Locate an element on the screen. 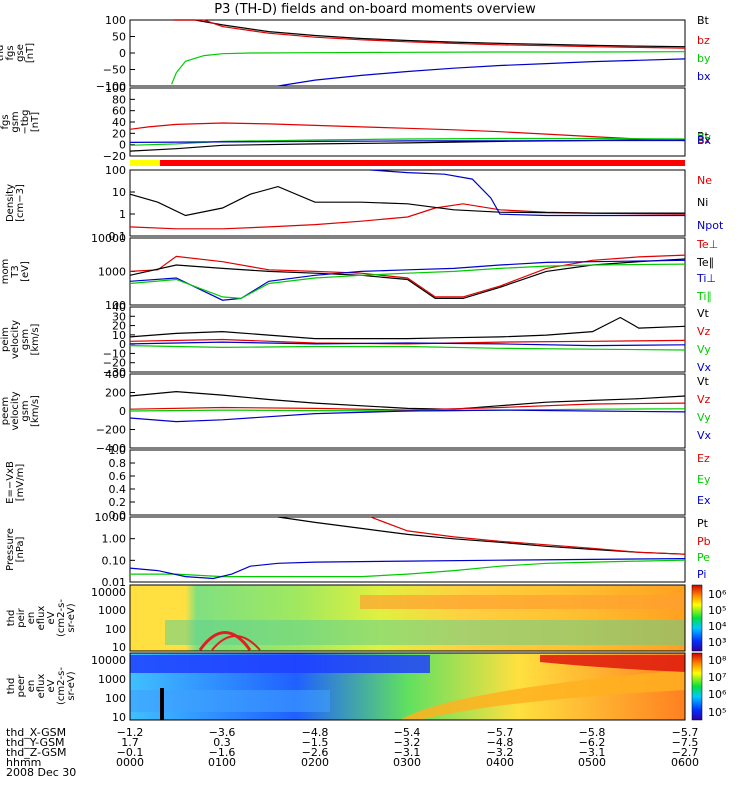 The image size is (750, 800). series-line-Npot is located at coordinates (527, 193).